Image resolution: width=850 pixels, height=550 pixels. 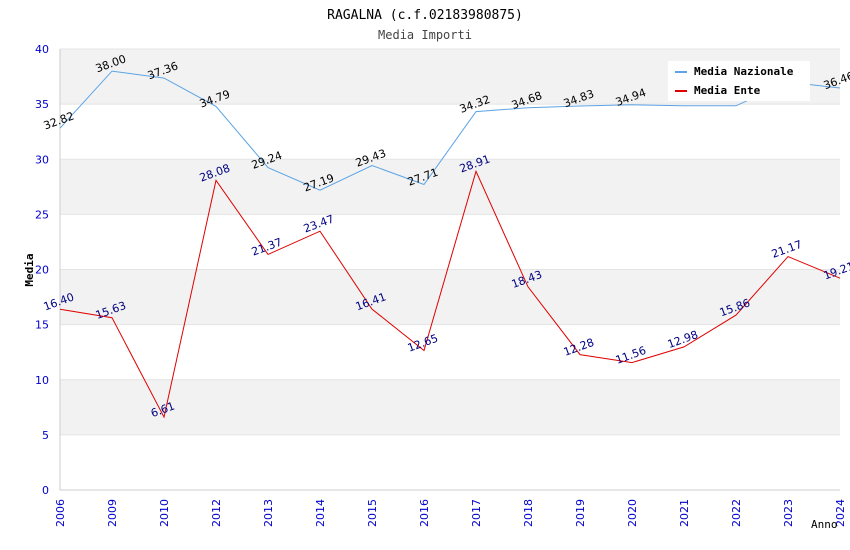 I want to click on x-tick-label: 2018, so click(x=528, y=513).